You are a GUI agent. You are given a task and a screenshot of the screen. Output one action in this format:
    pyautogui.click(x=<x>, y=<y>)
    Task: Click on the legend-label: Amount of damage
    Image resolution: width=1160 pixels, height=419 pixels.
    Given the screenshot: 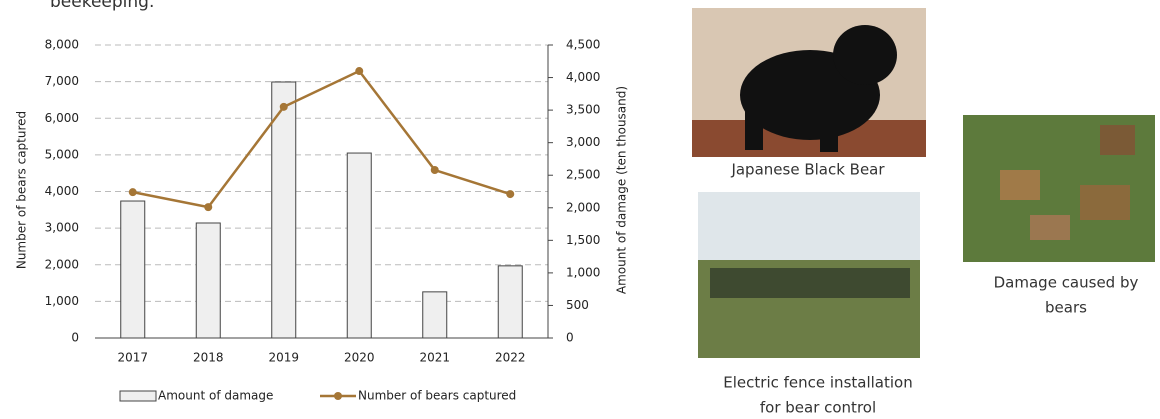 What is the action you would take?
    pyautogui.click(x=215, y=396)
    